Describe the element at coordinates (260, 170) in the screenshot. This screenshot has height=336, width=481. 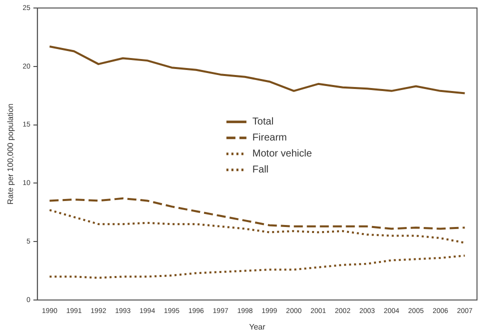
I see `legend-label: Fall` at that location.